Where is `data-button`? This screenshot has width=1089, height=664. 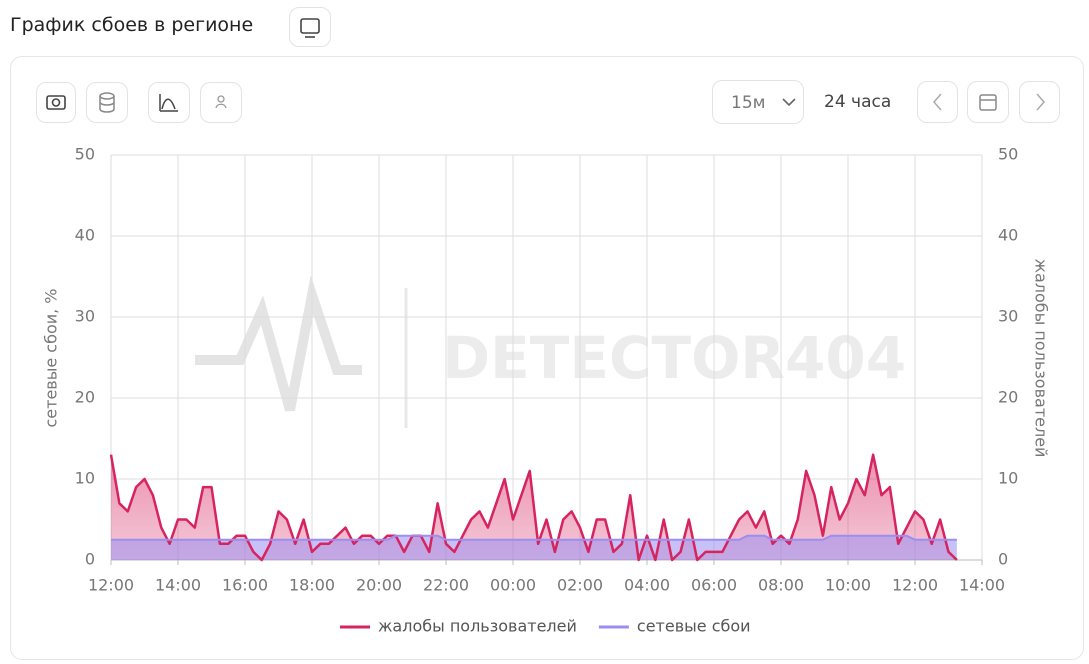 data-button is located at coordinates (107, 102).